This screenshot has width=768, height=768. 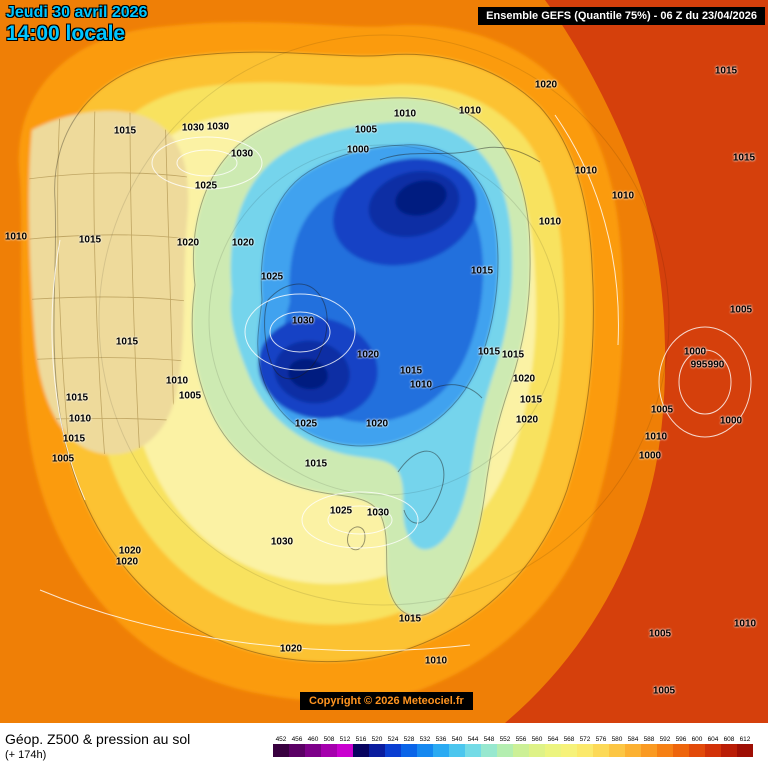 What do you see at coordinates (713, 746) in the screenshot?
I see `scale-step: 604` at bounding box center [713, 746].